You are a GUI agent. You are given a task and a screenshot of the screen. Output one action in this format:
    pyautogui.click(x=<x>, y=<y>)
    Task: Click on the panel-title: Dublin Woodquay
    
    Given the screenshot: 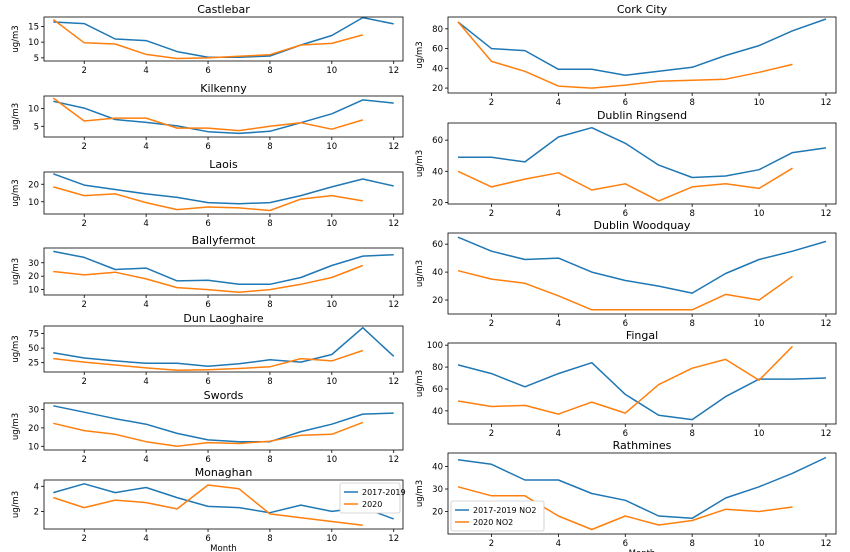 What is the action you would take?
    pyautogui.click(x=642, y=225)
    